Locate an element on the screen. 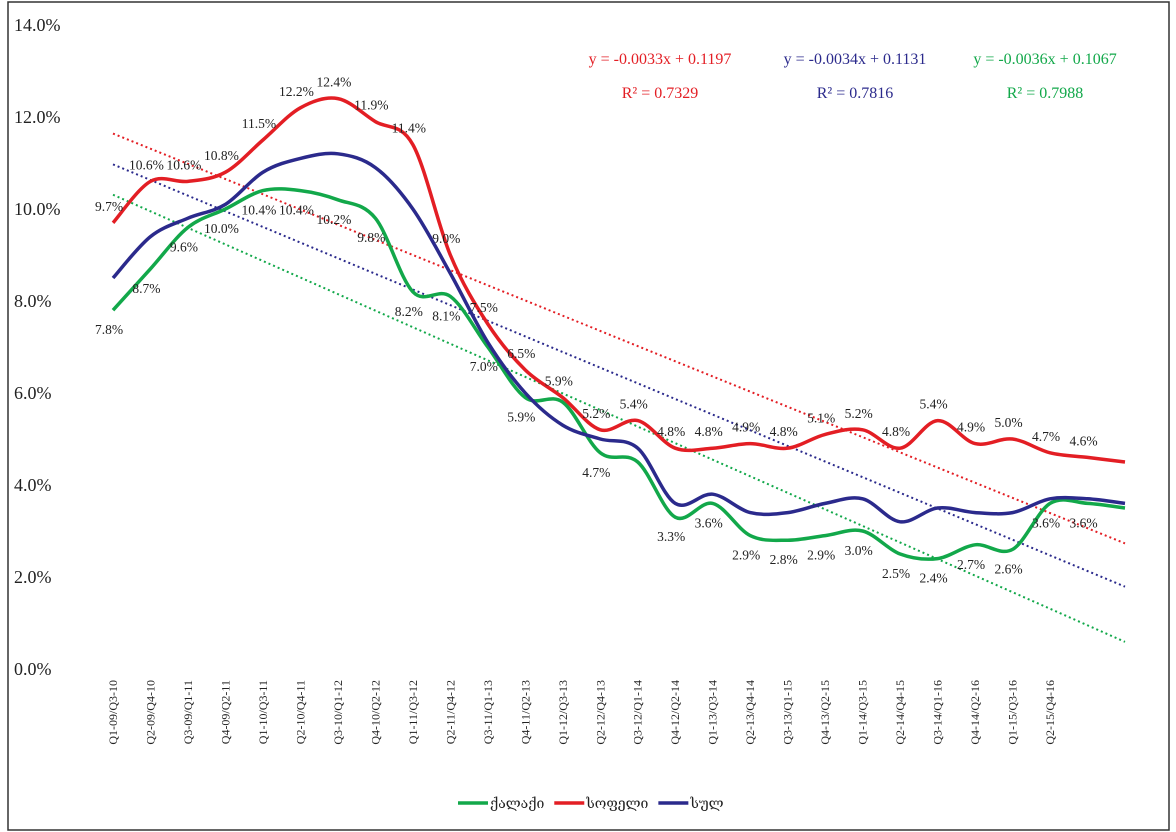 Image resolution: width=1176 pixels, height=832 pixels. x-tick-label: Q1-14/Q3-15 is located at coordinates (863, 712).